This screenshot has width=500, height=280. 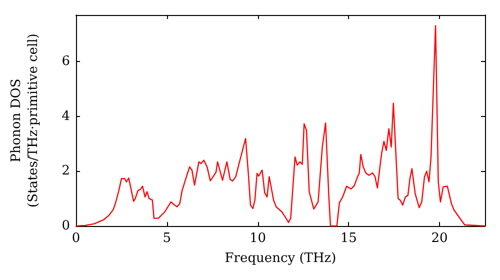 What do you see at coordinates (66, 226) in the screenshot?
I see `y-tick-label: 0` at bounding box center [66, 226].